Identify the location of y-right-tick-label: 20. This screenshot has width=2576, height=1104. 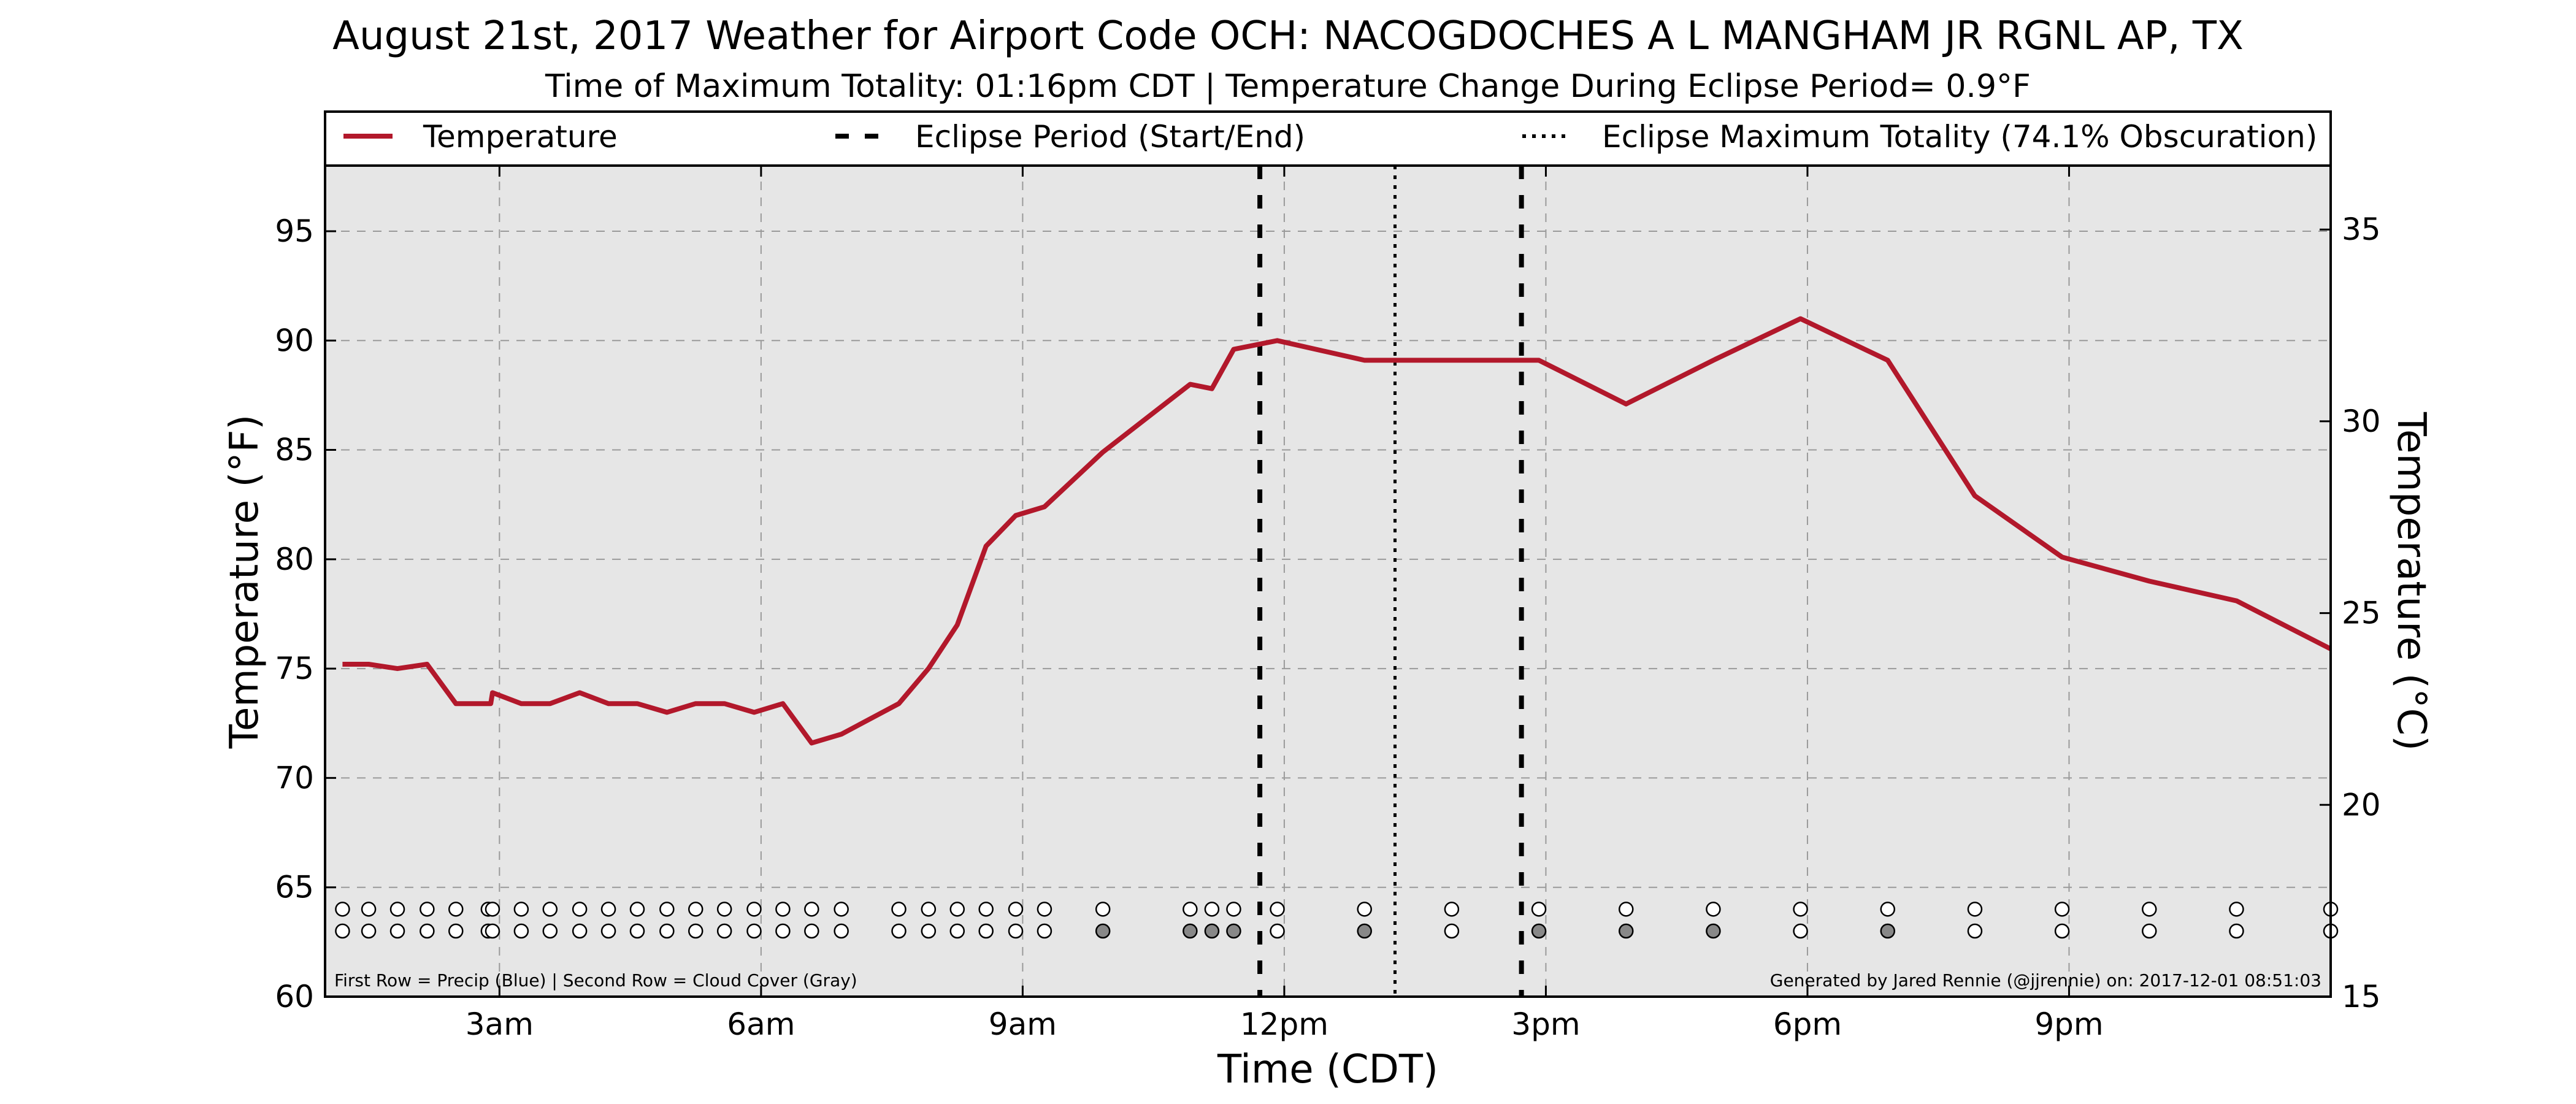
(2361, 804).